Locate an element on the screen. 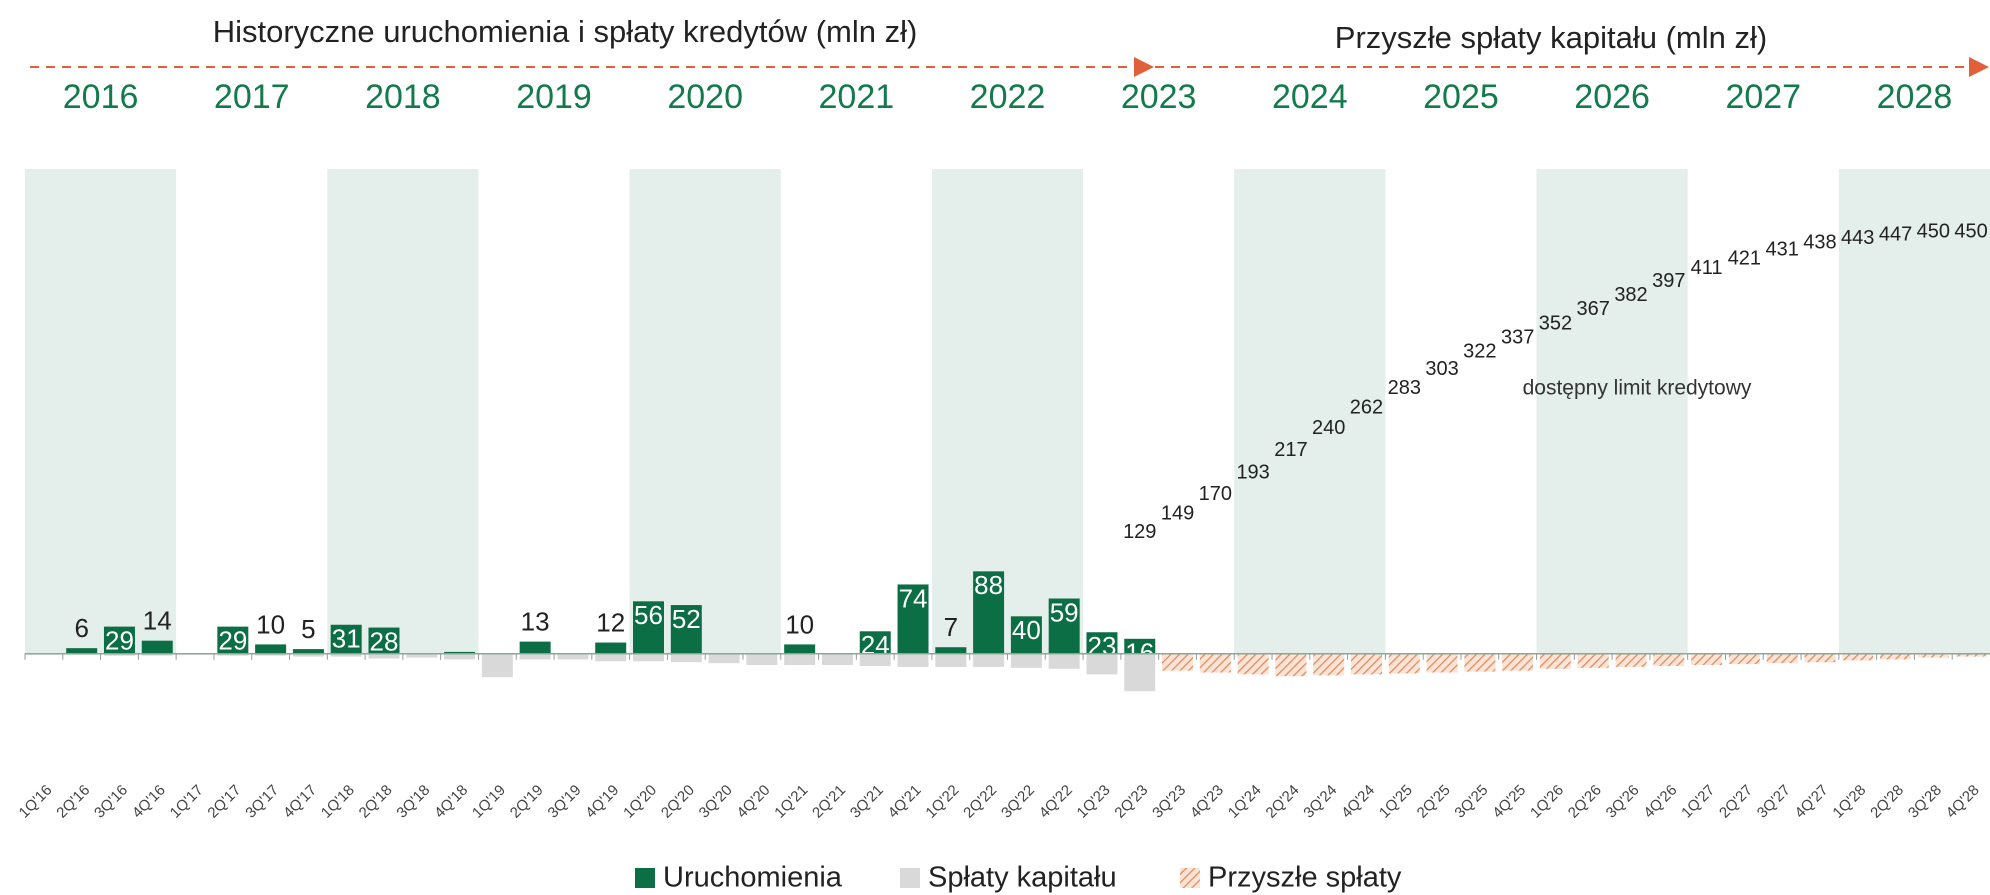 The width and height of the screenshot is (1990, 895). year-label: 2022 is located at coordinates (1008, 97).